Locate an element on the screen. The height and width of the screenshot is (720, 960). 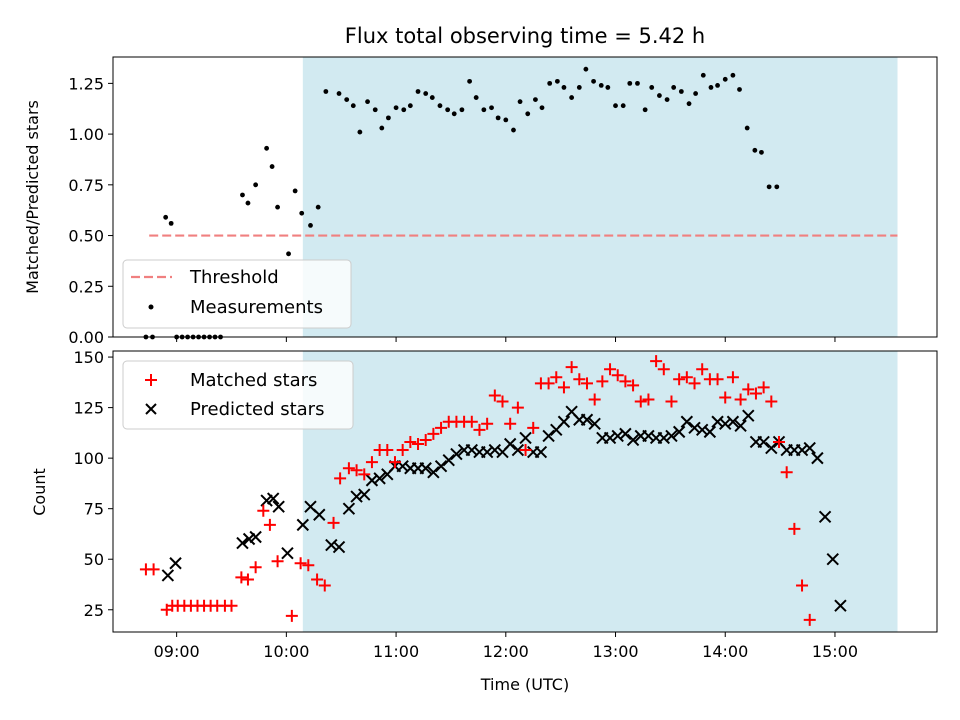
legend-matched-label: Matched stars is located at coordinates (253, 380).